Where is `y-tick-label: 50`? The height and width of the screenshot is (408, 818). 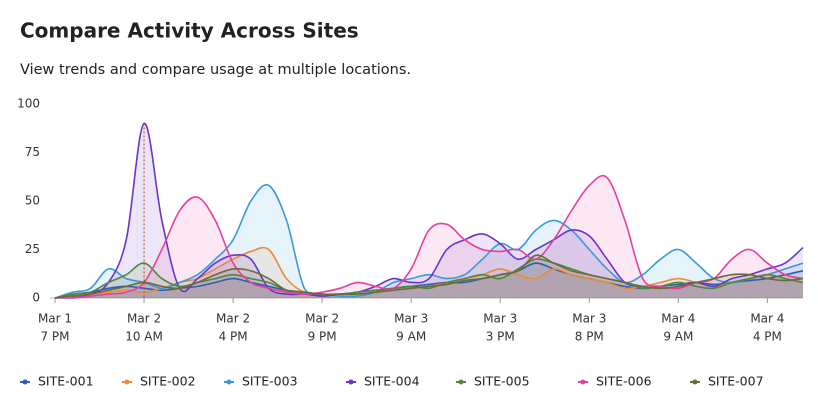
y-tick-label: 50 is located at coordinates (32, 201).